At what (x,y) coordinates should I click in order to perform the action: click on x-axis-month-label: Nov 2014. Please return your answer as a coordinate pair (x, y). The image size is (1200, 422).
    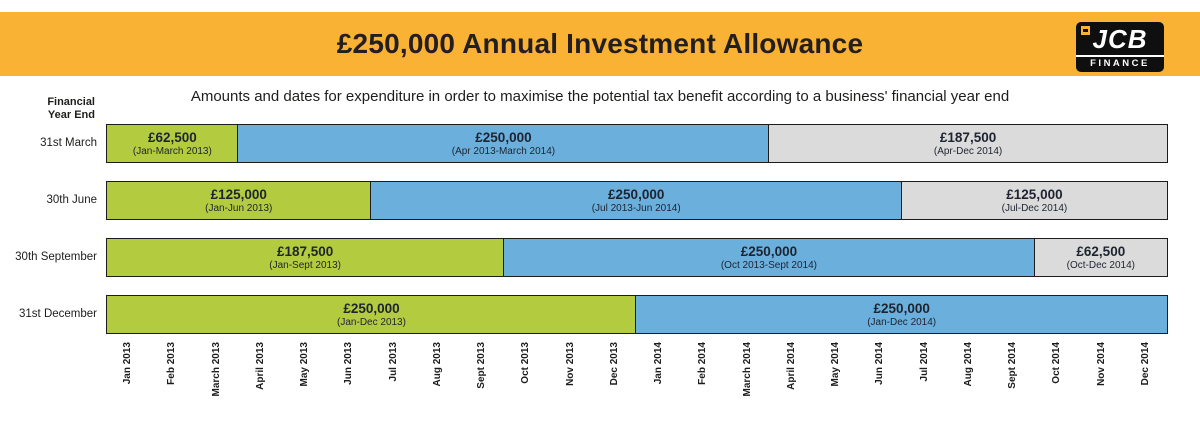
    Looking at the image, I should click on (1101, 364).